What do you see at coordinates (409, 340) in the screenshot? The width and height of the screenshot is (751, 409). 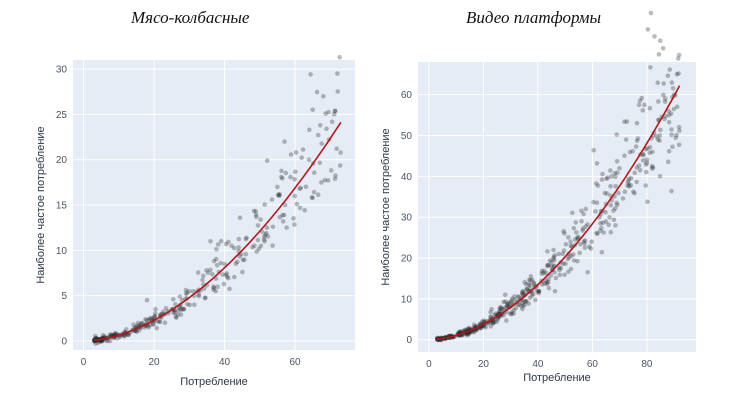 I see `y-tick-label: 0` at bounding box center [409, 340].